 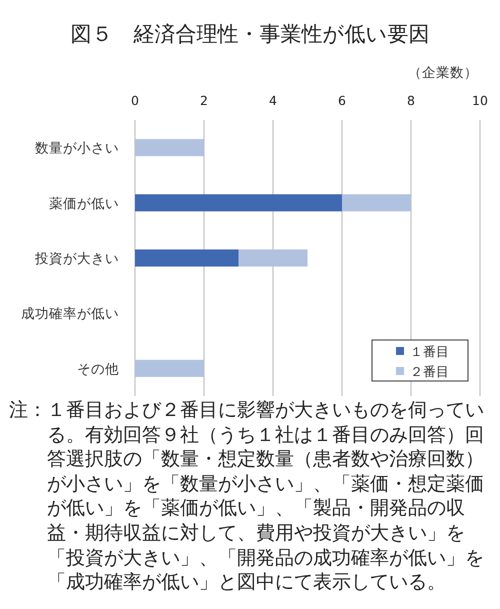 I want to click on legend-label: １番目, so click(x=429, y=352).